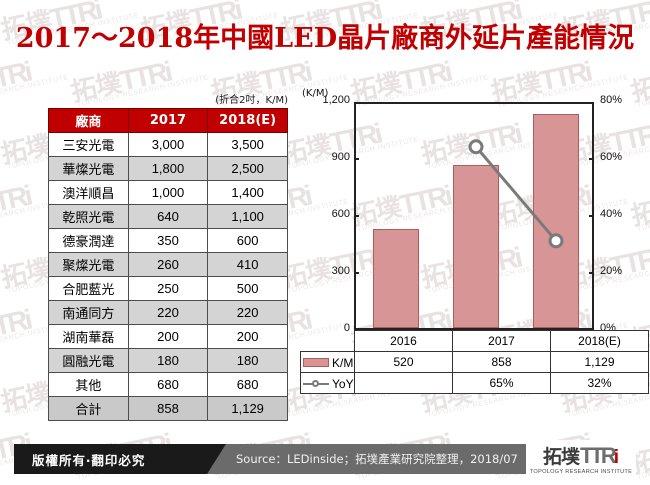 The height and width of the screenshot is (485, 650). Describe the element at coordinates (247, 264) in the screenshot. I see `cell-2018e-value: 410` at that location.